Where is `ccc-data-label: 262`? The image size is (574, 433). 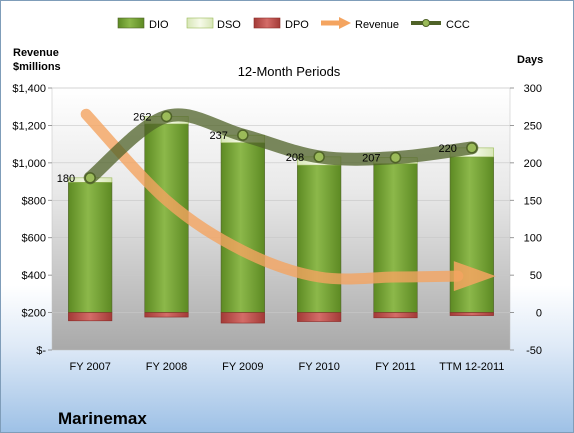
ccc-data-label: 262 is located at coordinates (142, 117).